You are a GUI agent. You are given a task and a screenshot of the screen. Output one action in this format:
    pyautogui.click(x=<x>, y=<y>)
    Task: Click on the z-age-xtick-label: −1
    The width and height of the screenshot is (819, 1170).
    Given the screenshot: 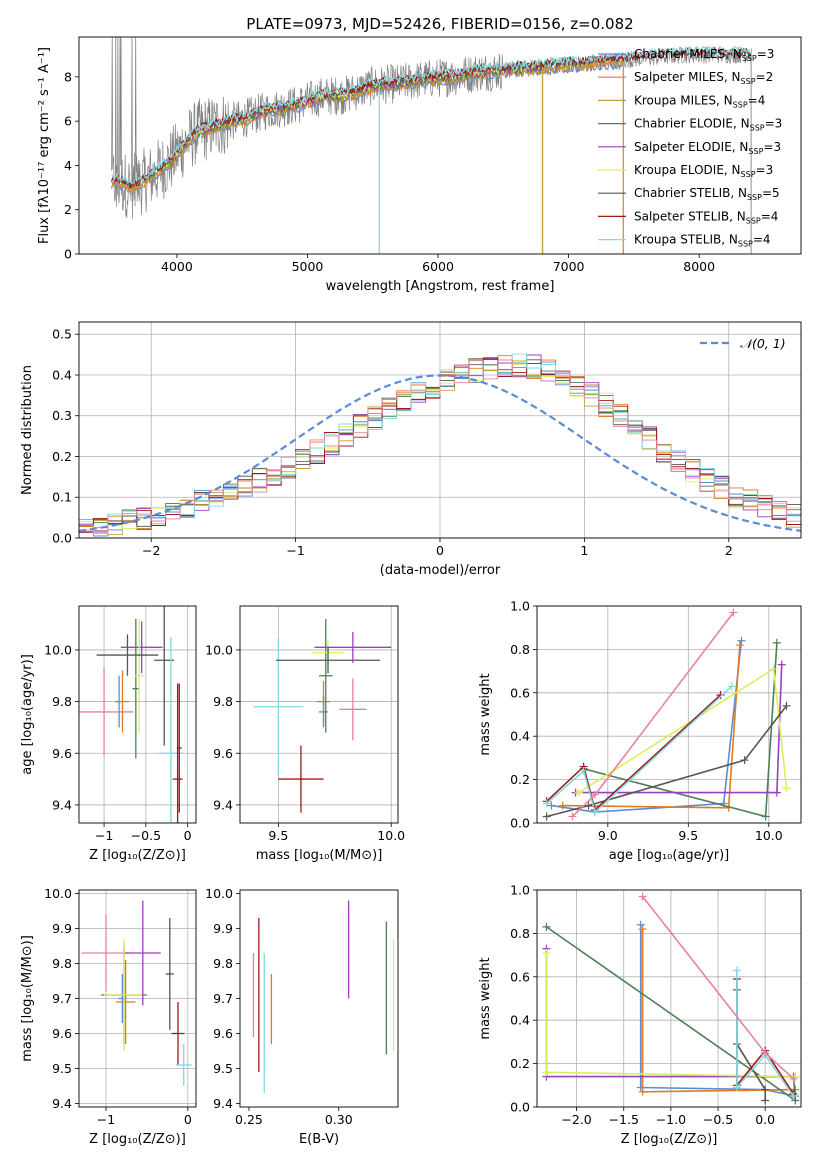 What is the action you would take?
    pyautogui.click(x=104, y=835)
    